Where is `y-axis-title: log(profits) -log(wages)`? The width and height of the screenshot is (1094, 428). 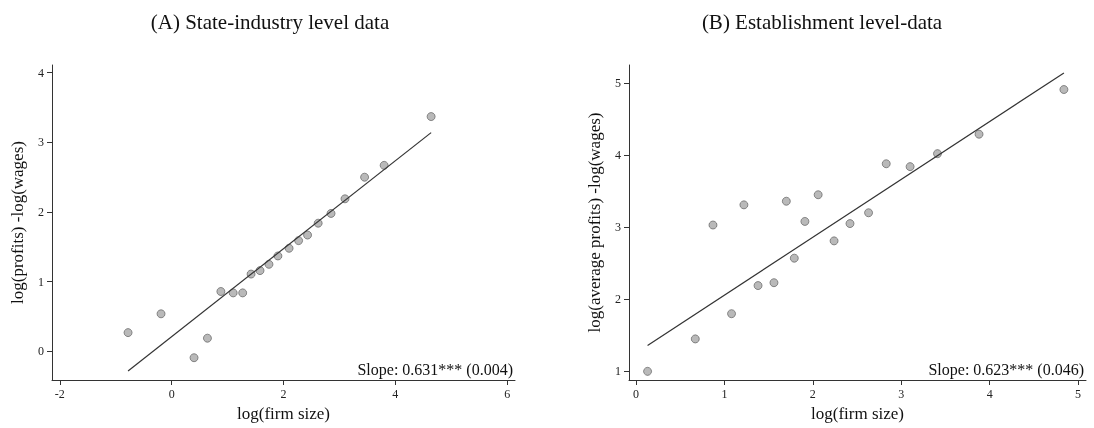 y-axis-title: log(profits) -log(wages) is located at coordinates (17, 222).